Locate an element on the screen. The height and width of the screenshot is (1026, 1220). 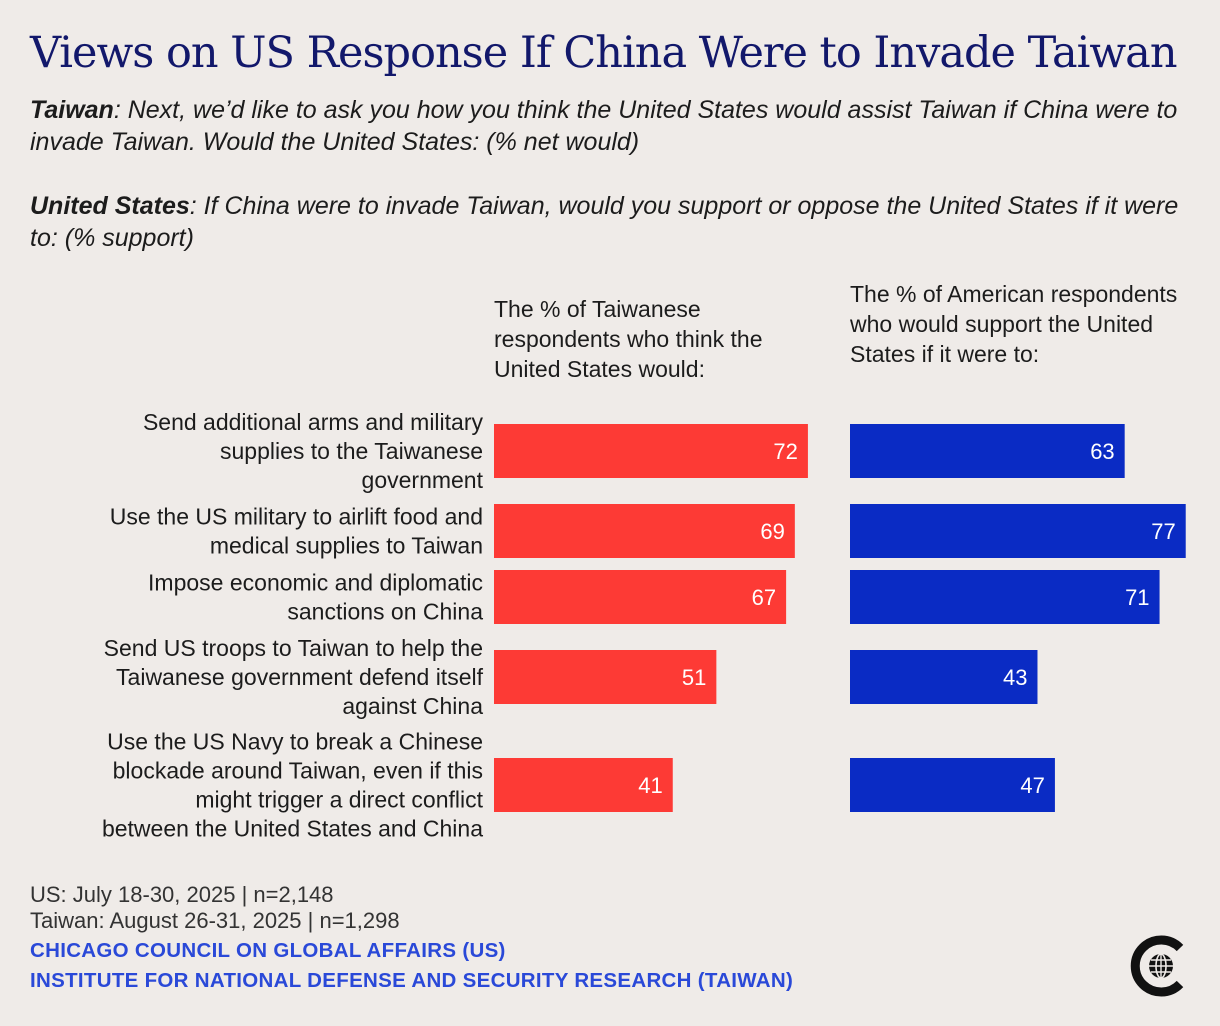
us-bar-value-label: 77 is located at coordinates (1163, 531).